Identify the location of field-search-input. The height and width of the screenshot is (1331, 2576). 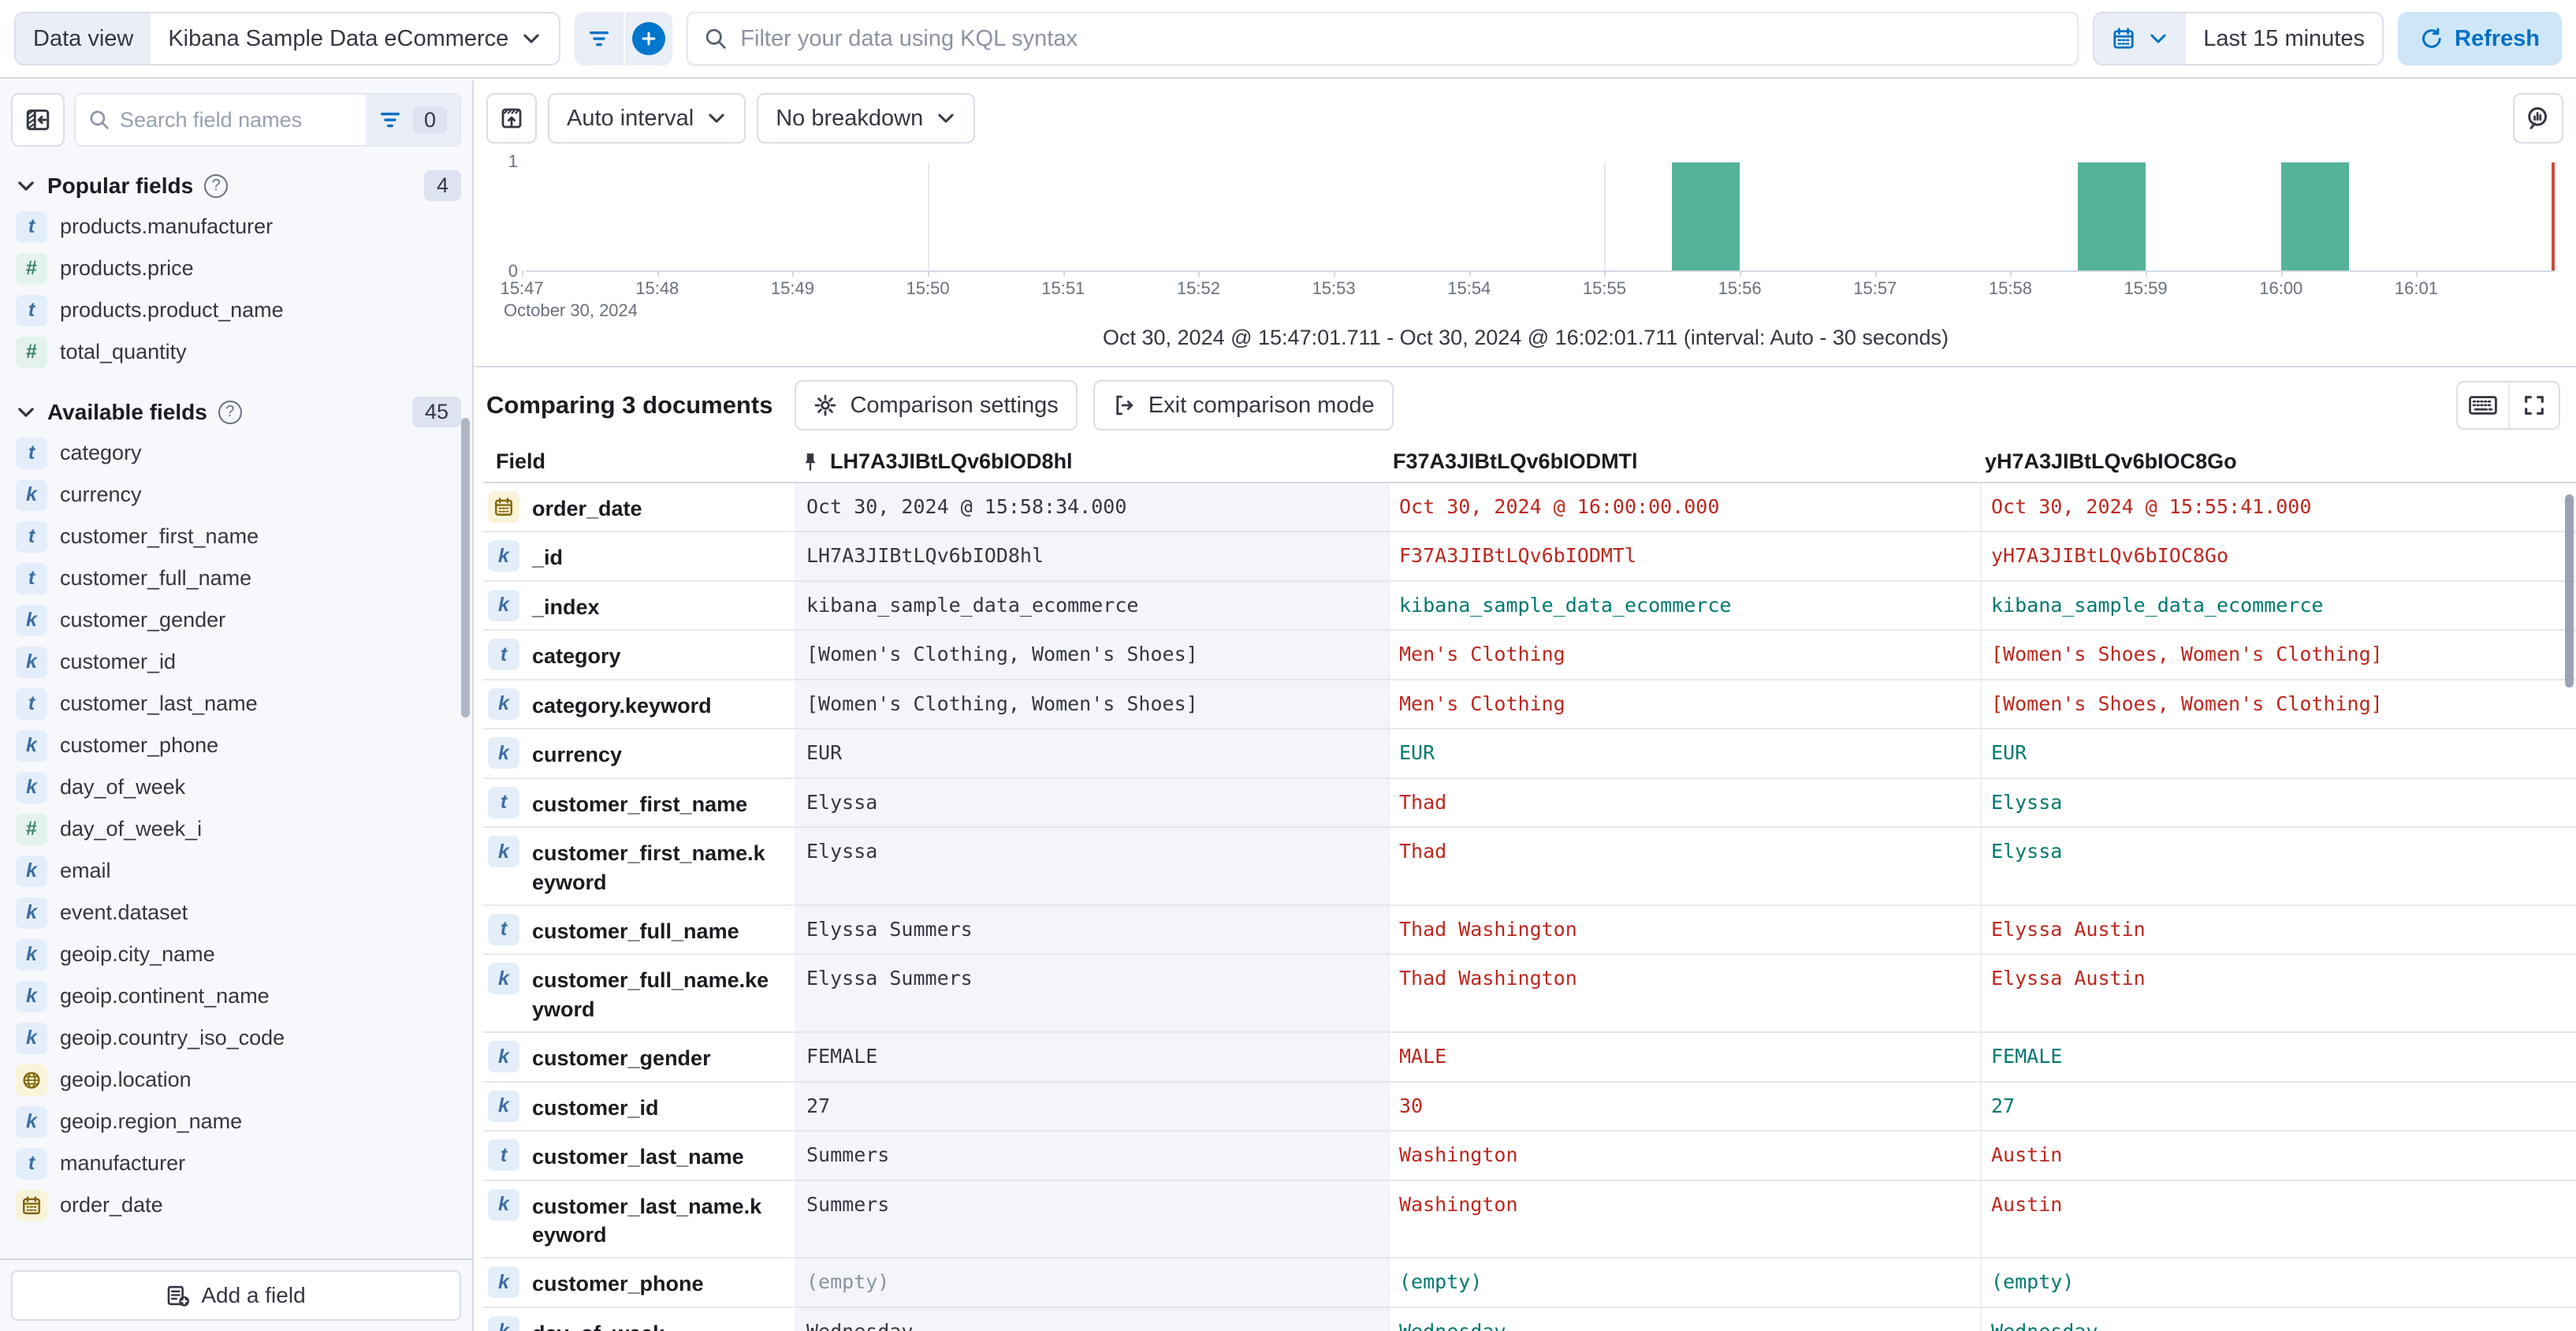
(243, 119).